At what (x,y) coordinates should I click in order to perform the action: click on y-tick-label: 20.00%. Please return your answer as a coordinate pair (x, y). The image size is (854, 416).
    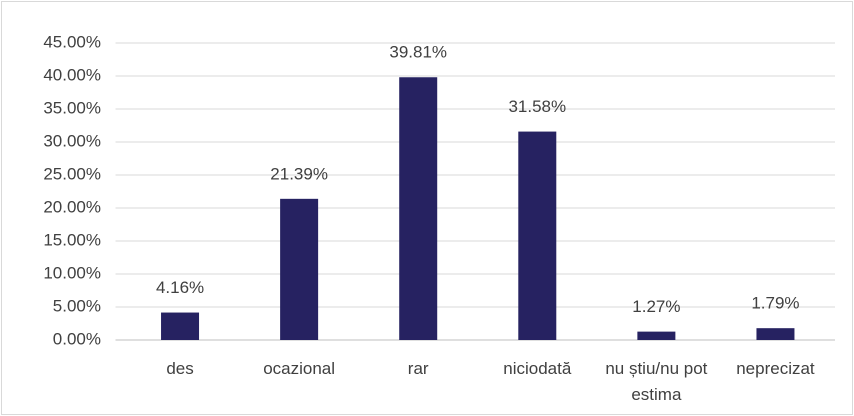
    Looking at the image, I should click on (72, 206).